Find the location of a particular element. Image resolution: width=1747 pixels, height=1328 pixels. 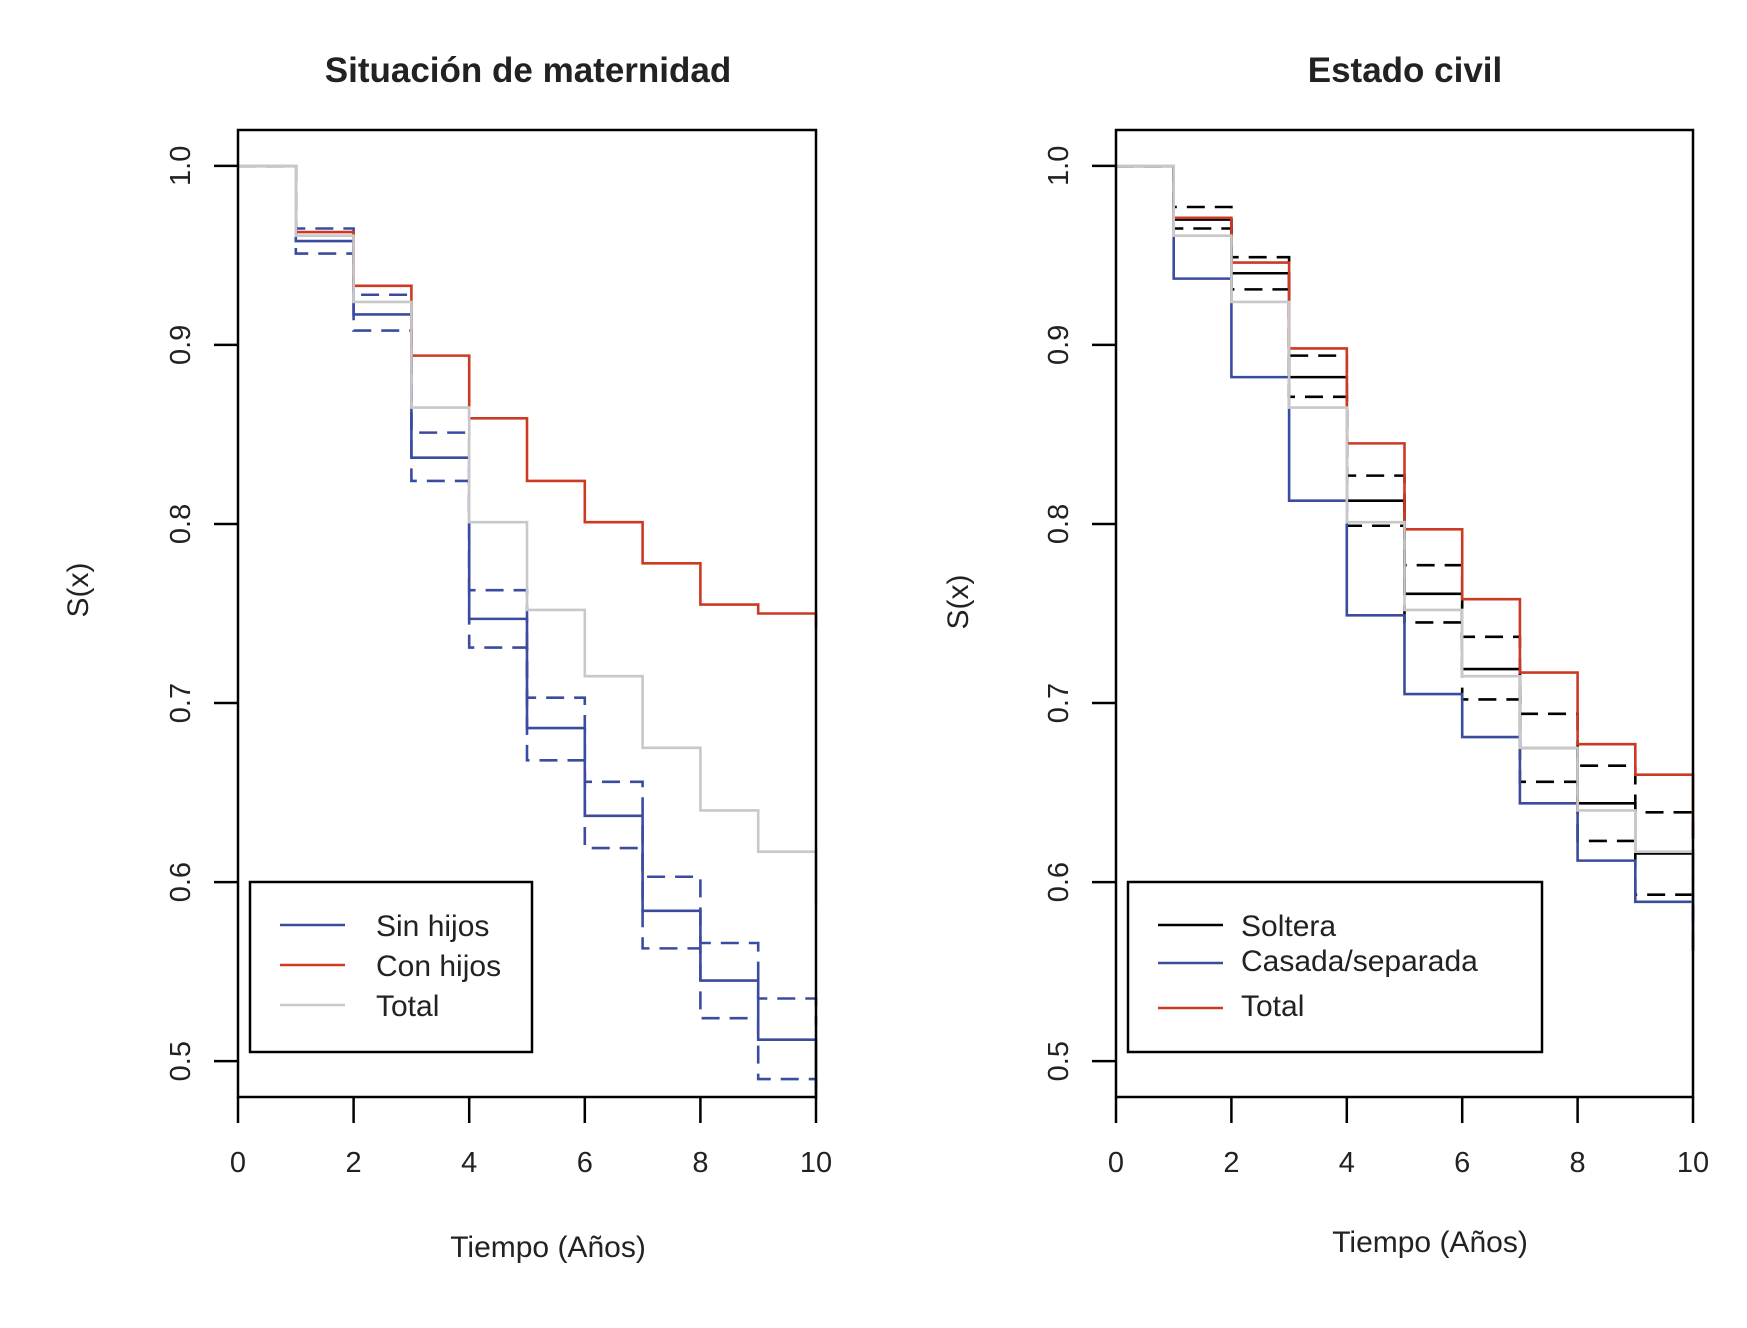

chart-title: Situación de maternidad is located at coordinates (528, 70).